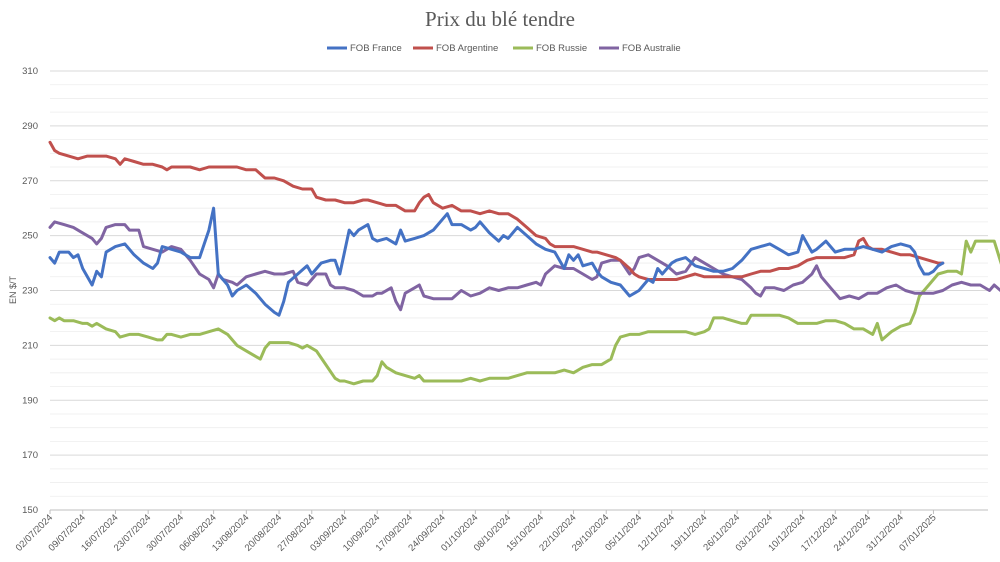 This screenshot has width=1000, height=562. What do you see at coordinates (13, 289) in the screenshot?
I see `y-axis-title: EN $/T` at bounding box center [13, 289].